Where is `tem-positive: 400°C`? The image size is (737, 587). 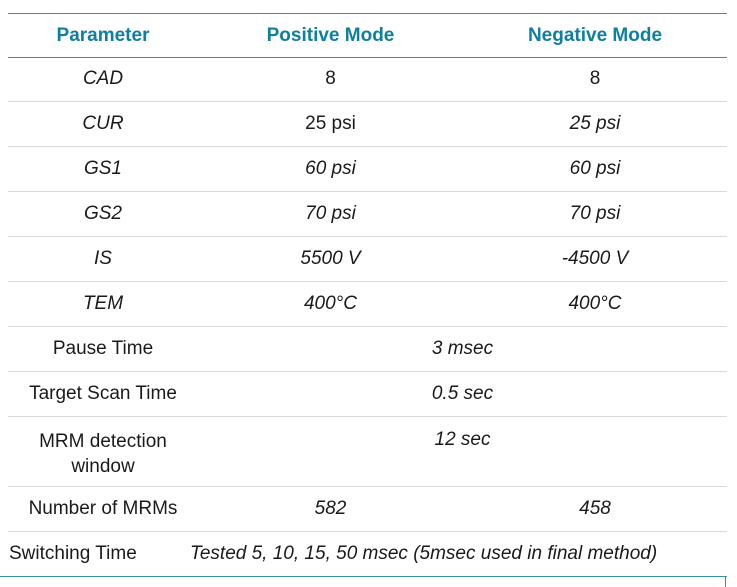
tem-positive: 400°C is located at coordinates (330, 303).